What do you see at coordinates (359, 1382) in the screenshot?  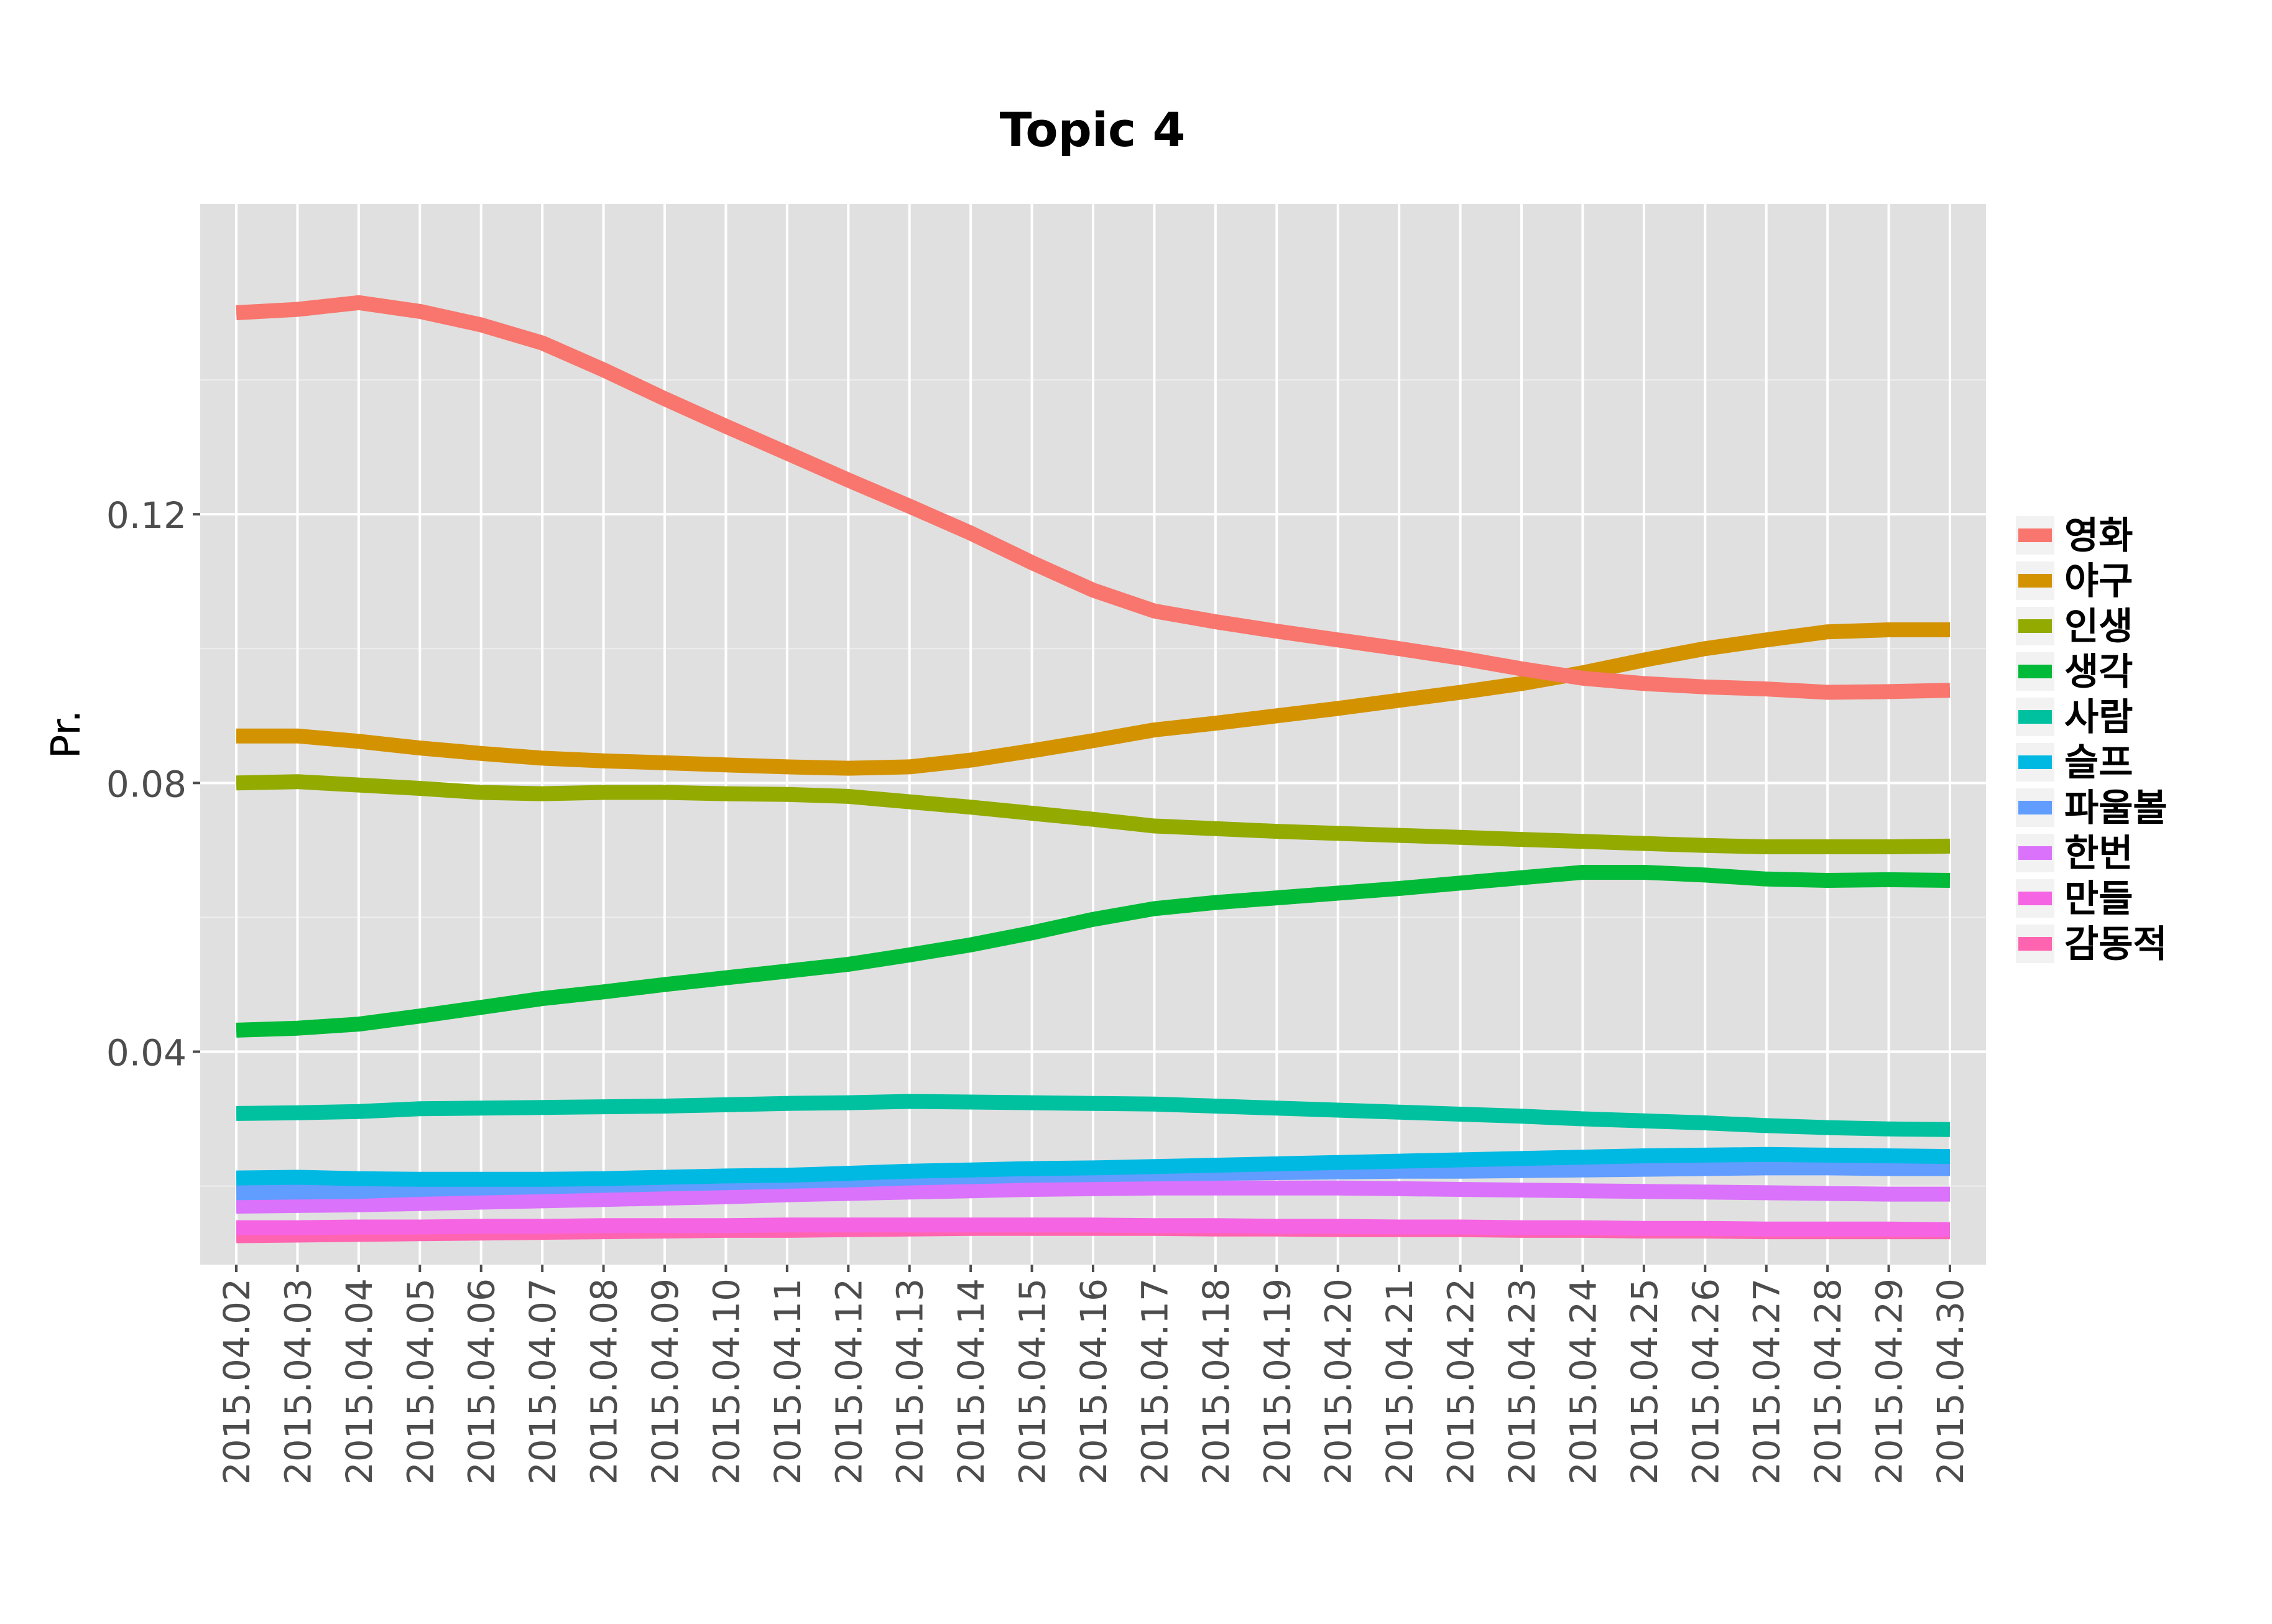 I see `x-tick-label: 2015.04.04` at bounding box center [359, 1382].